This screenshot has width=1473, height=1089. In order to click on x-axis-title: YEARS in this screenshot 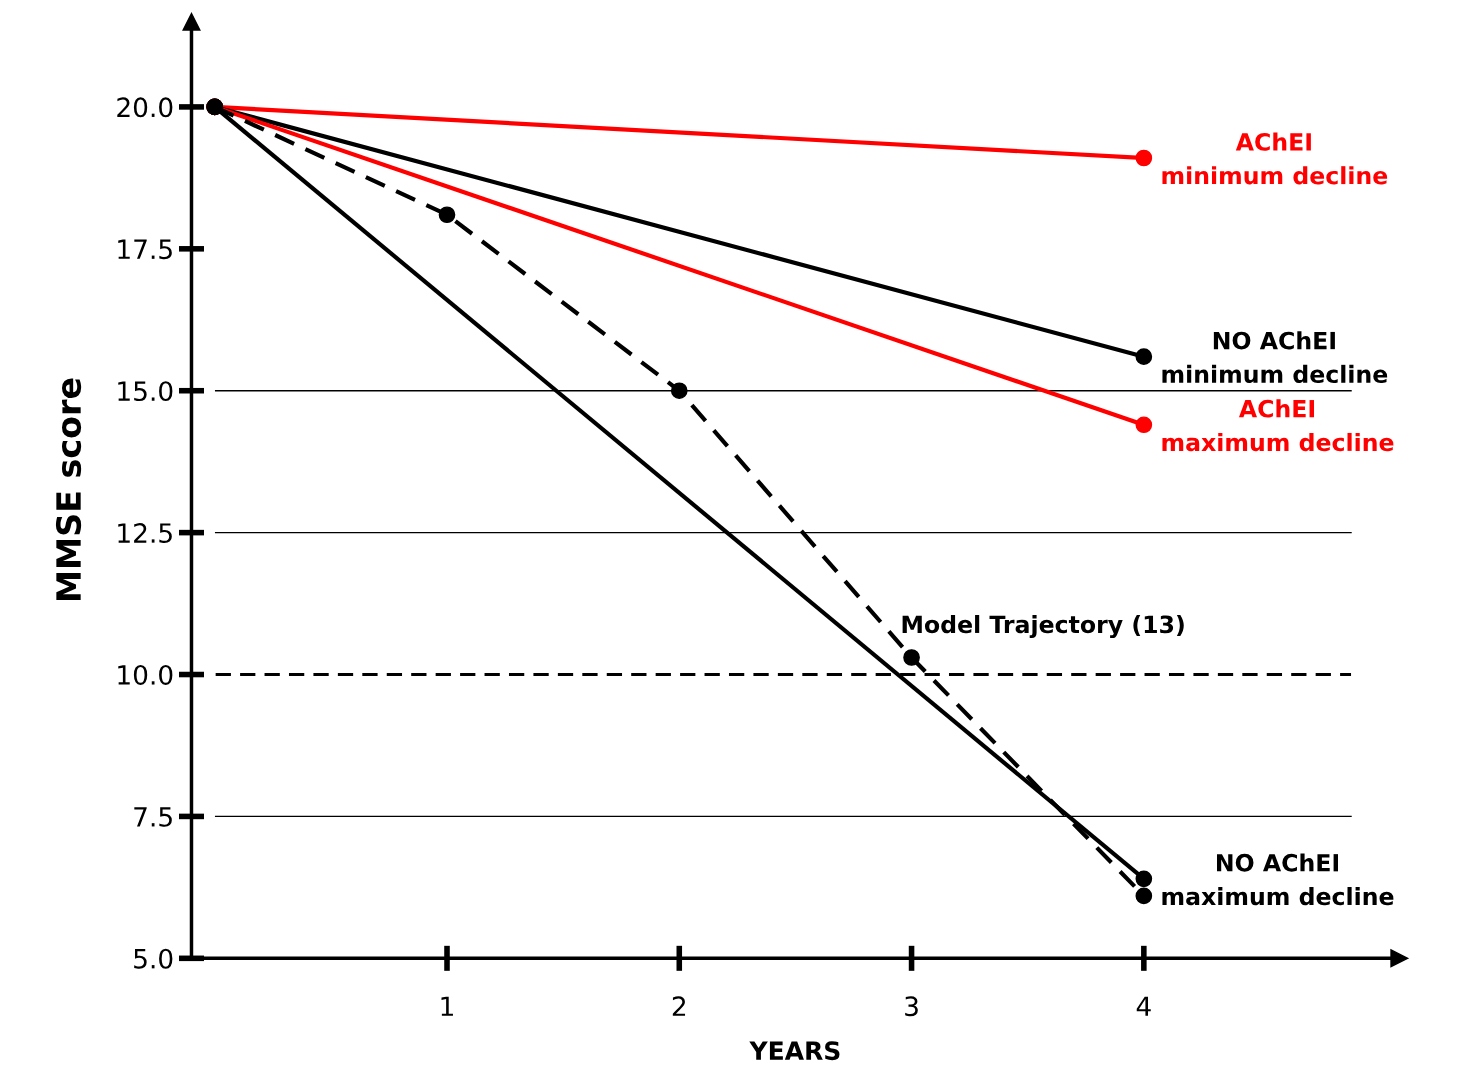, I will do `click(794, 1051)`.